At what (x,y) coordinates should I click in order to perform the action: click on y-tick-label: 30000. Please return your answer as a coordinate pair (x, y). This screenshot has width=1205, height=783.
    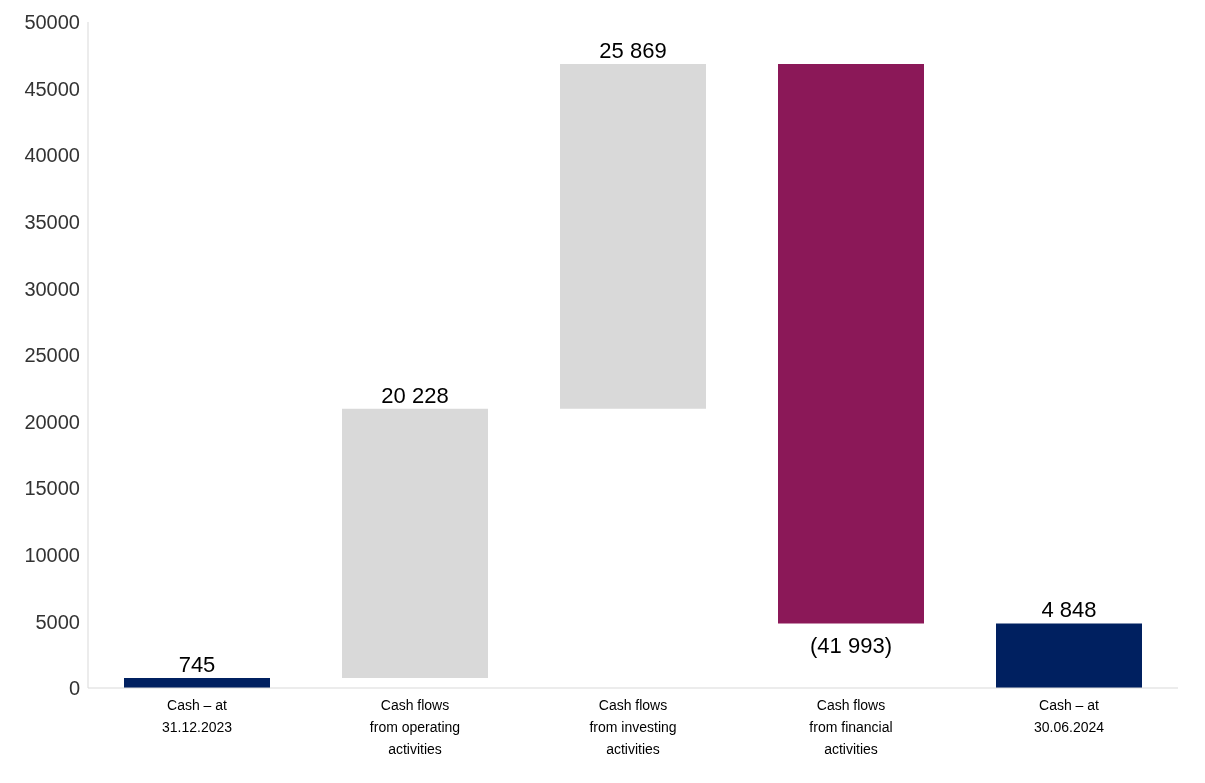
    Looking at the image, I should click on (52, 288).